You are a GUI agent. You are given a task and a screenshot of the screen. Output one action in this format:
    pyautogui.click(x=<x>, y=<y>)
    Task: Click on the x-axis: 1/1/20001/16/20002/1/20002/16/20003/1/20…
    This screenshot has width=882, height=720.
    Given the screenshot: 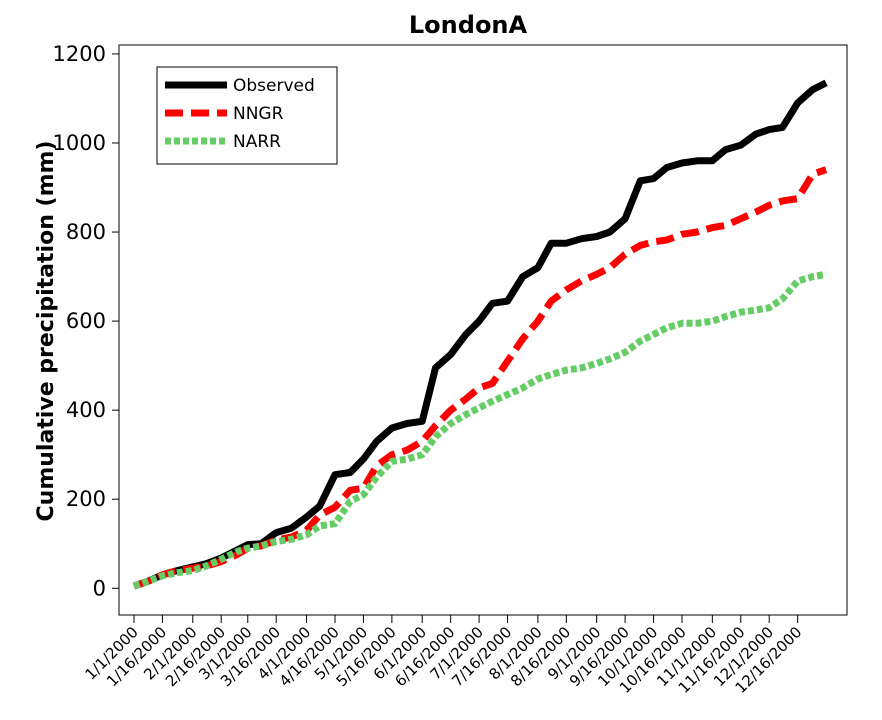 What is the action you would take?
    pyautogui.click(x=443, y=656)
    